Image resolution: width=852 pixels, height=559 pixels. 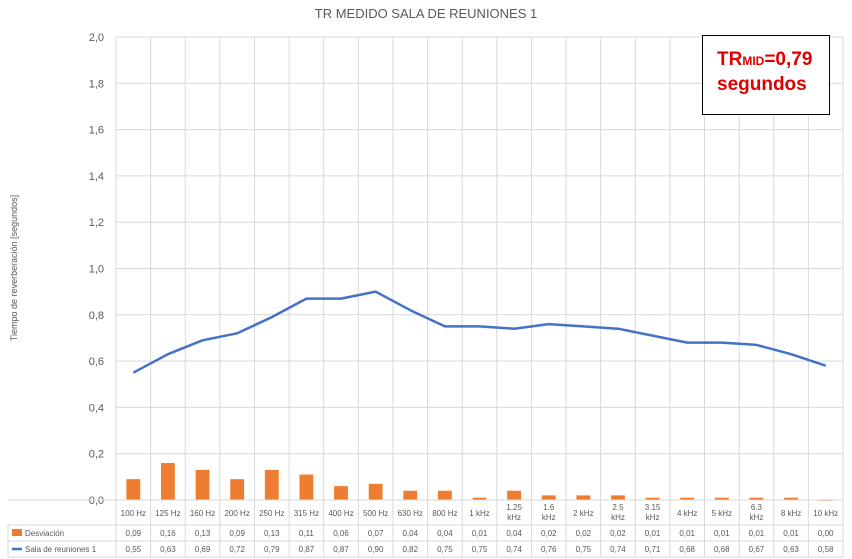 I want to click on annotation-unit: segundos, so click(x=762, y=84).